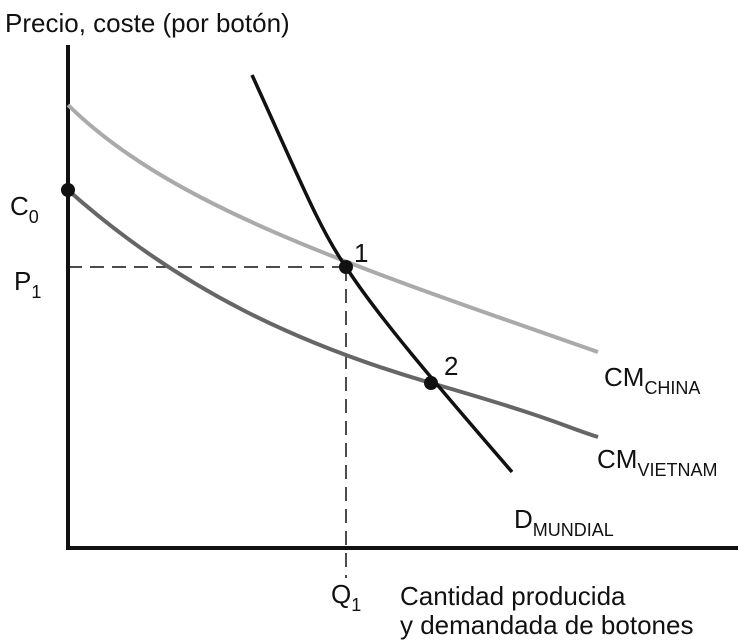 The image size is (745, 643). Describe the element at coordinates (24, 209) in the screenshot. I see `c0-label: C0` at that location.